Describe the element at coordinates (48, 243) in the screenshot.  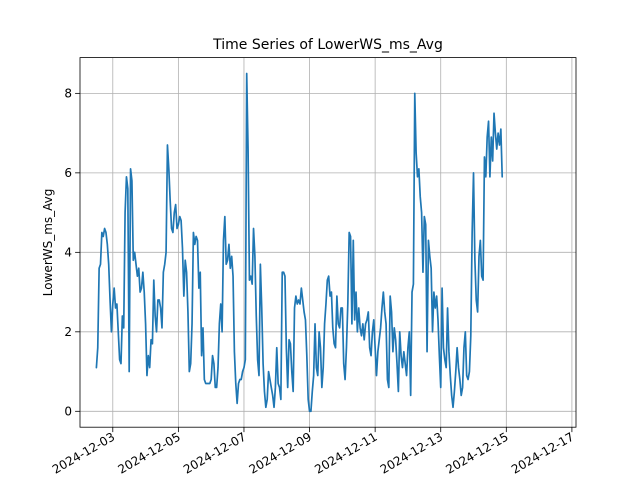
I see `y-axis-label: LowerWS_ms_Avg` at that location.